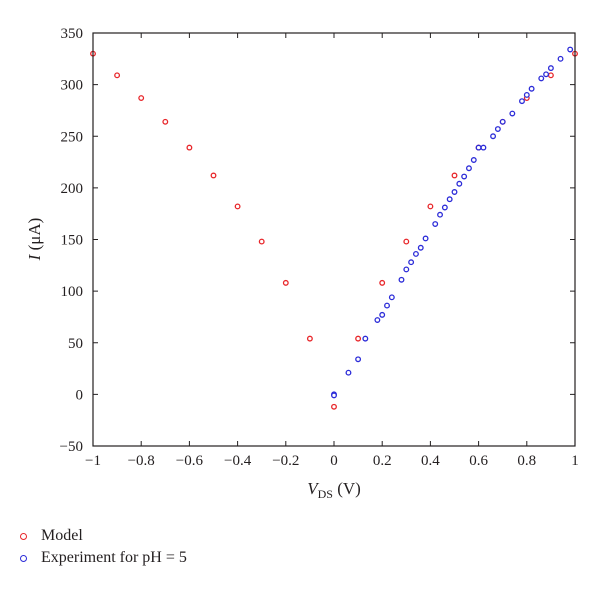  What do you see at coordinates (430, 461) in the screenshot?
I see `x-tick-label: 0.4` at bounding box center [430, 461].